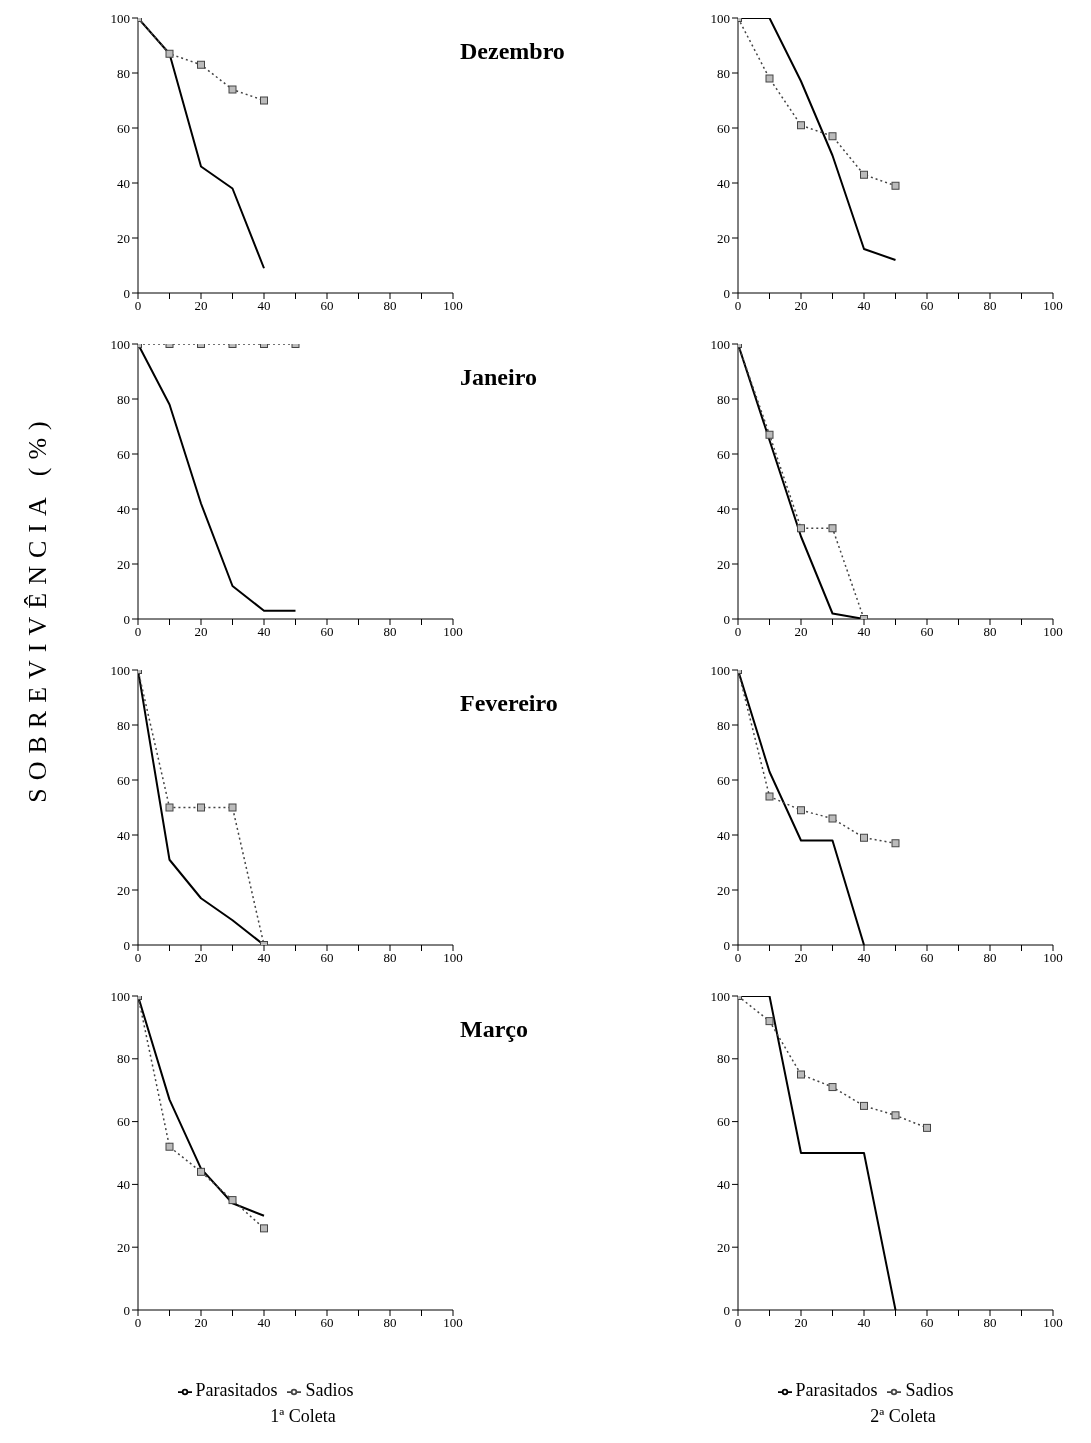  Describe the element at coordinates (509, 703) in the screenshot. I see `text: Fevereiro` at that location.